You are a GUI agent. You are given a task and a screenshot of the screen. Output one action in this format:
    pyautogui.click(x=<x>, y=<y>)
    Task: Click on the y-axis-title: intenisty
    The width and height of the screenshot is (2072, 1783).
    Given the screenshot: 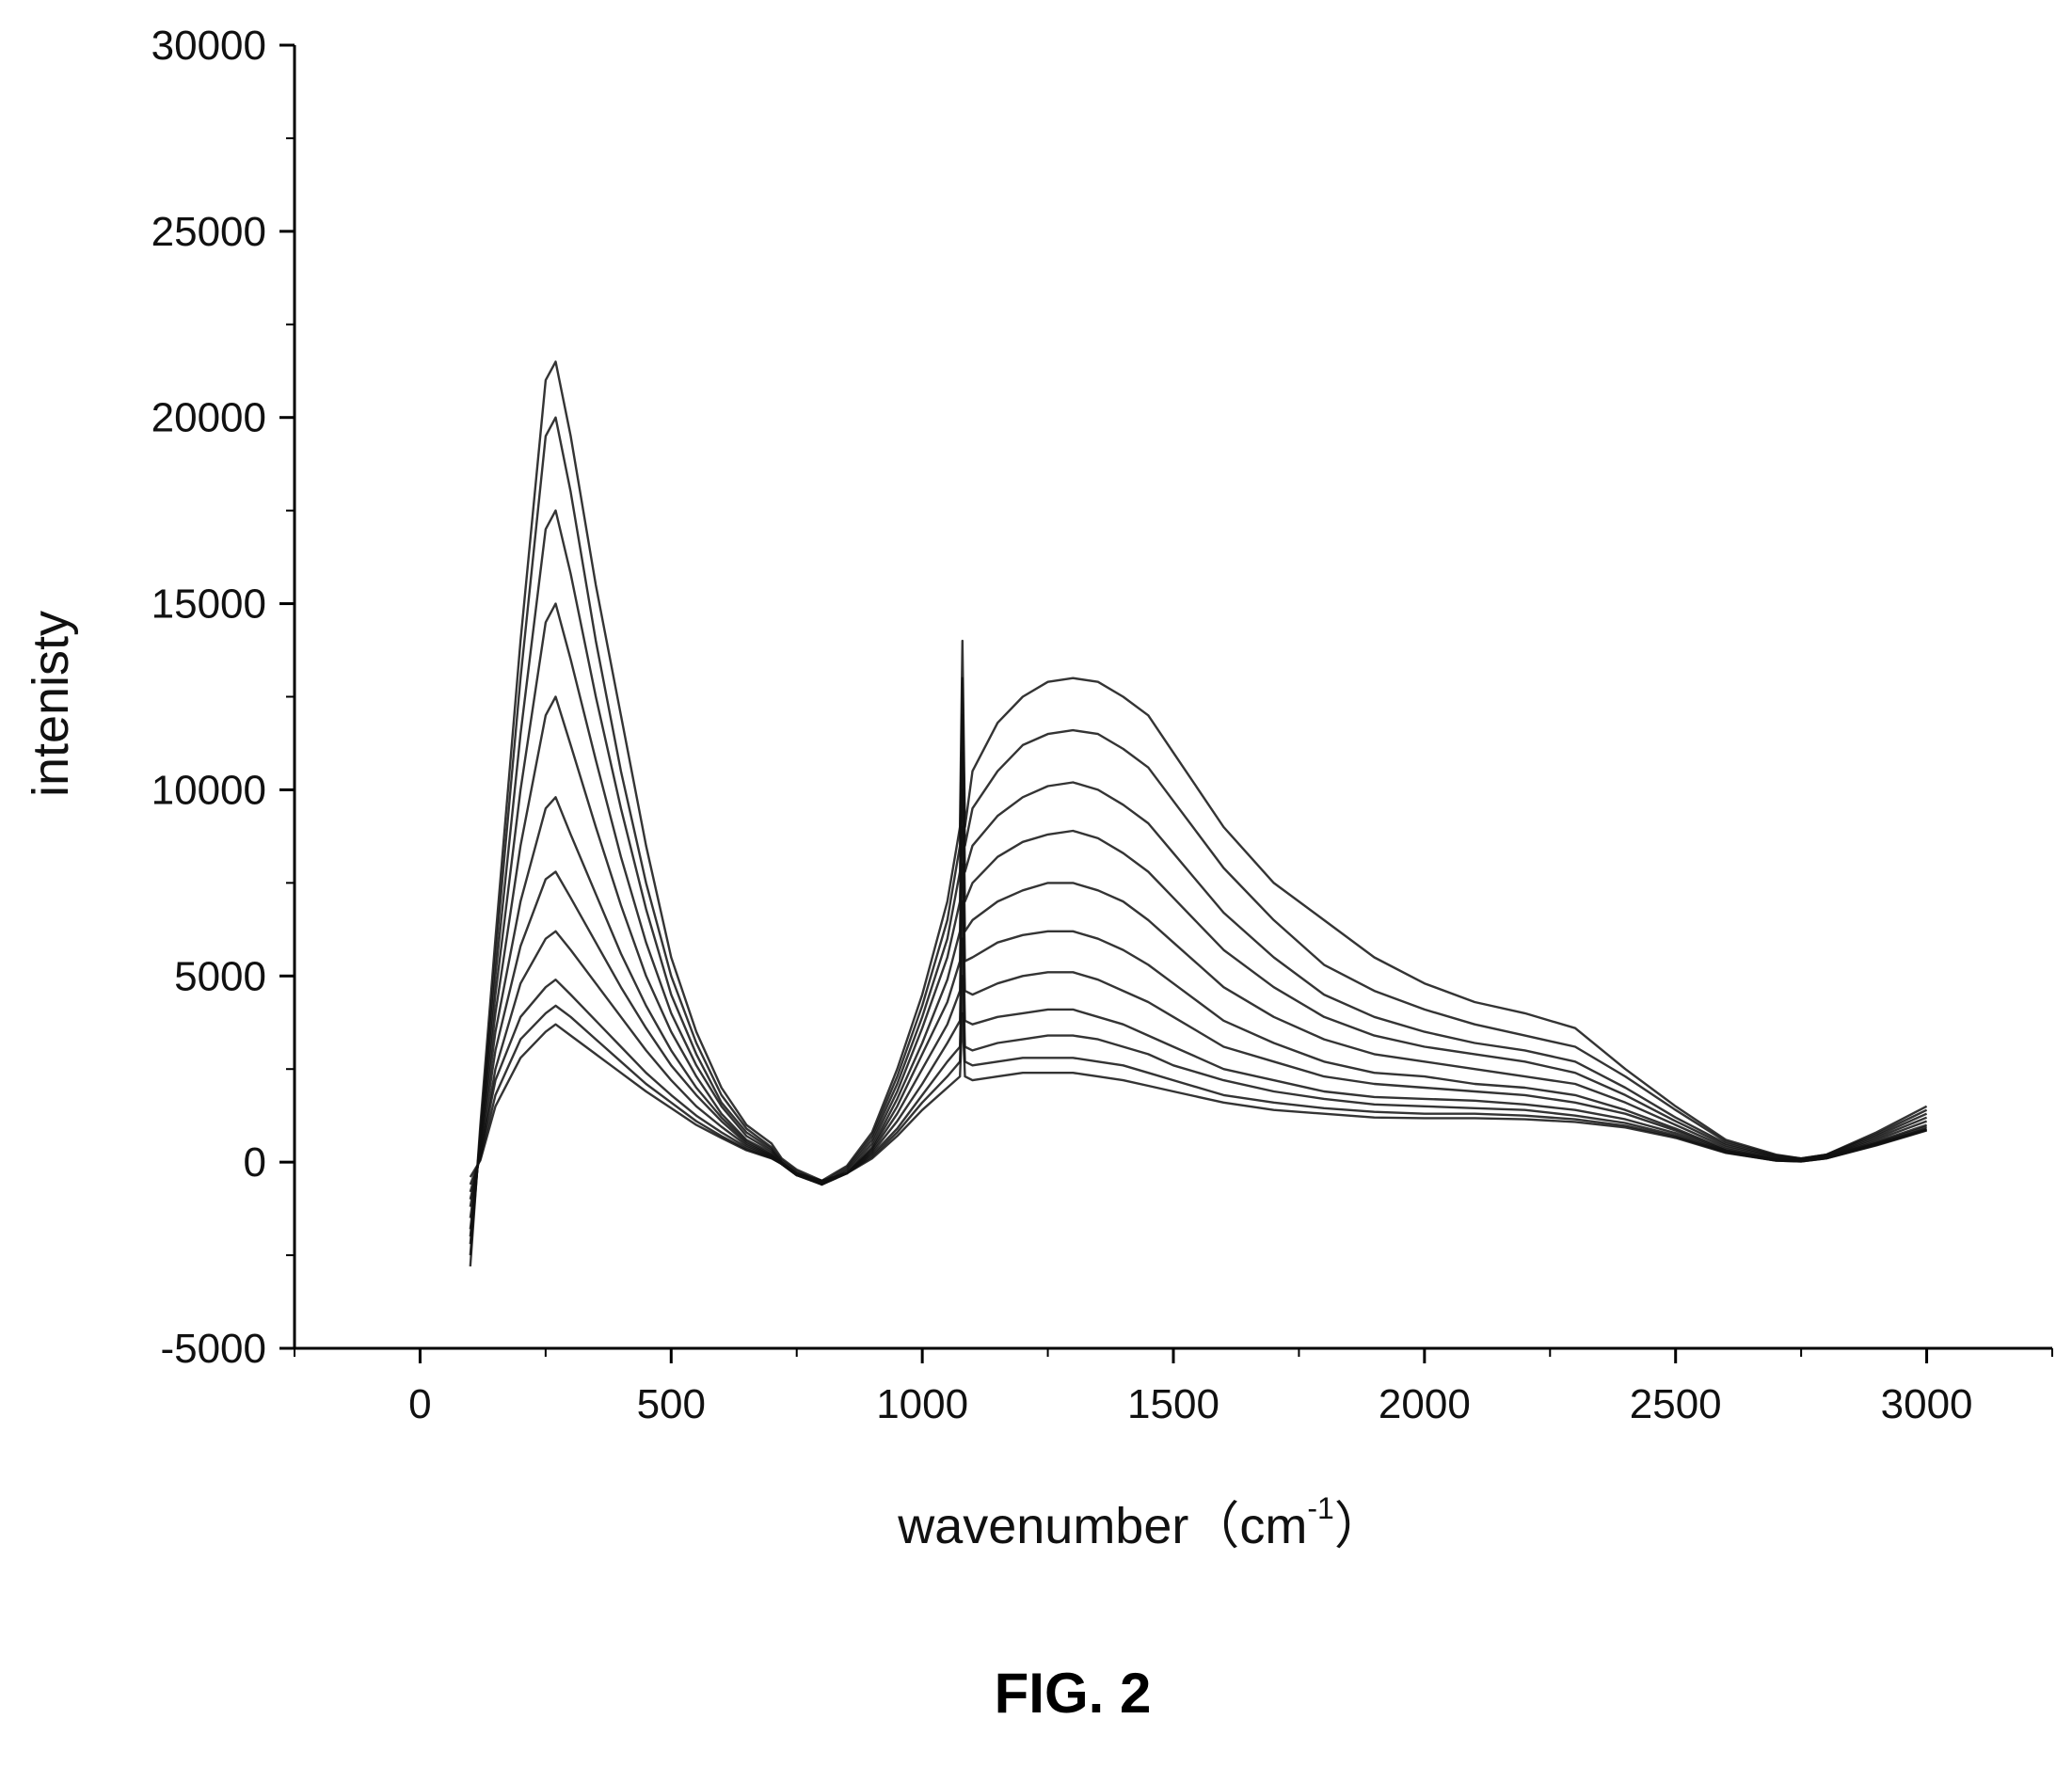 What is the action you would take?
    pyautogui.click(x=51, y=704)
    